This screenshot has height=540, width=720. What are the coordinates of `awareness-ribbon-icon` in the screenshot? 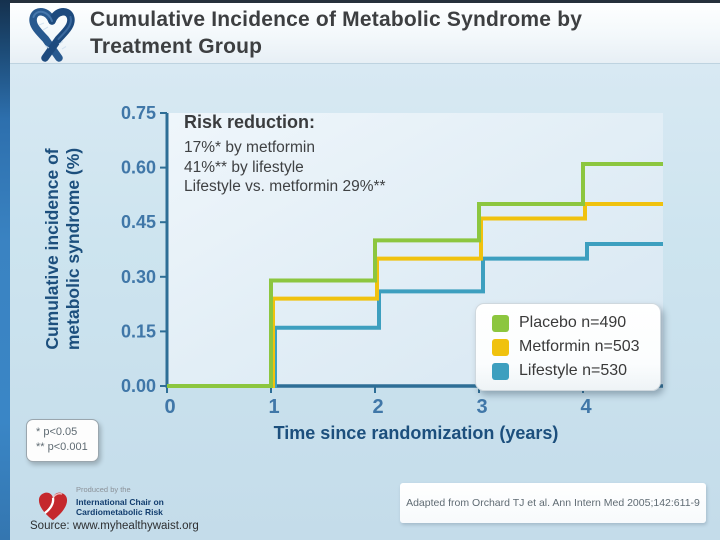 It's located at (52, 35).